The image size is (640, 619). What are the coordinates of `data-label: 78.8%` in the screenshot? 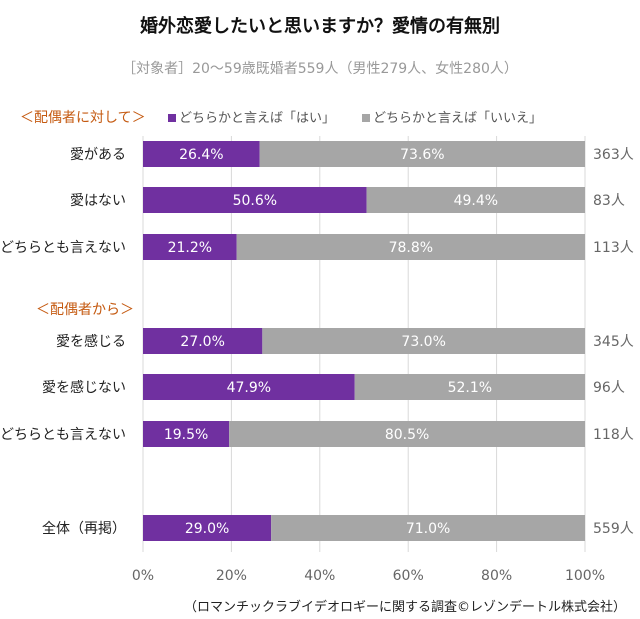 It's located at (411, 248).